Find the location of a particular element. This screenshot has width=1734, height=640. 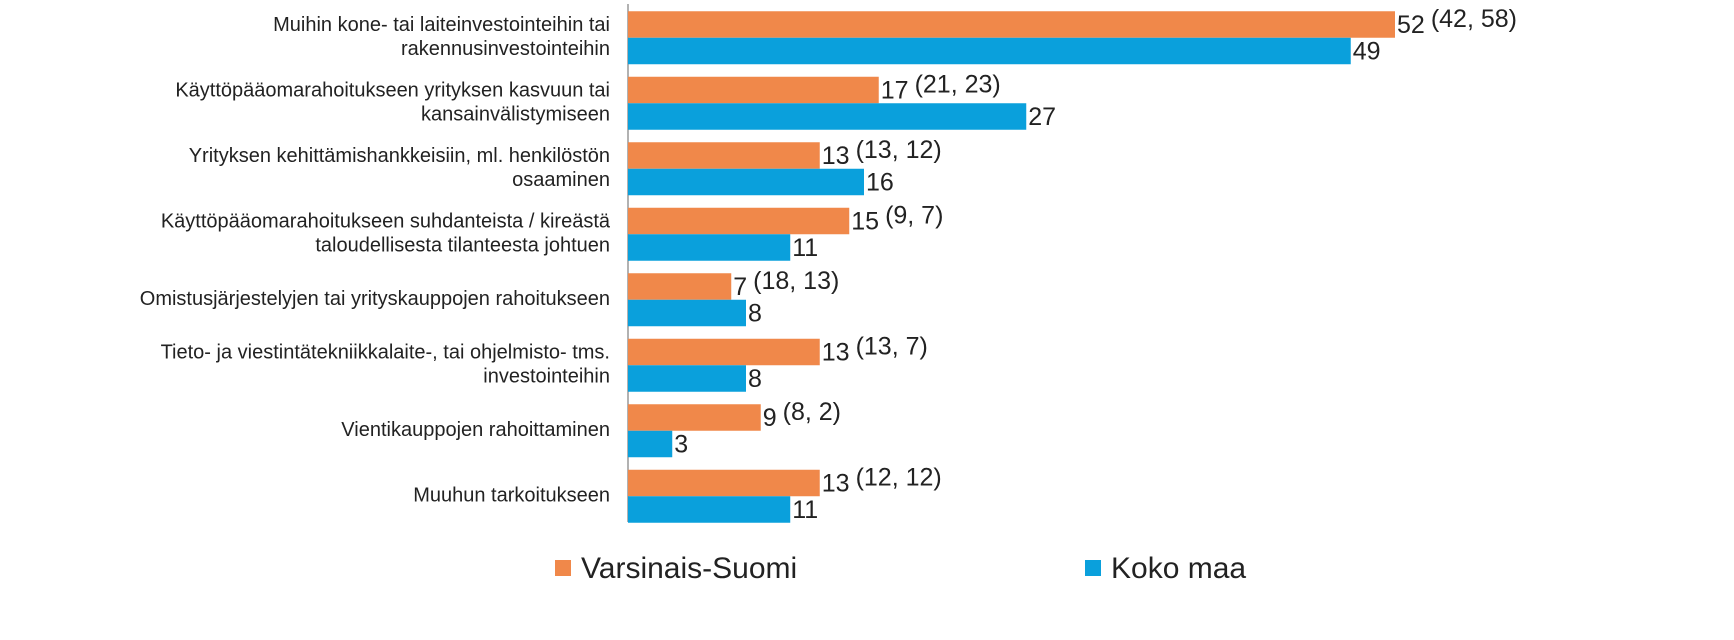

value-label: 52 is located at coordinates (1411, 25).